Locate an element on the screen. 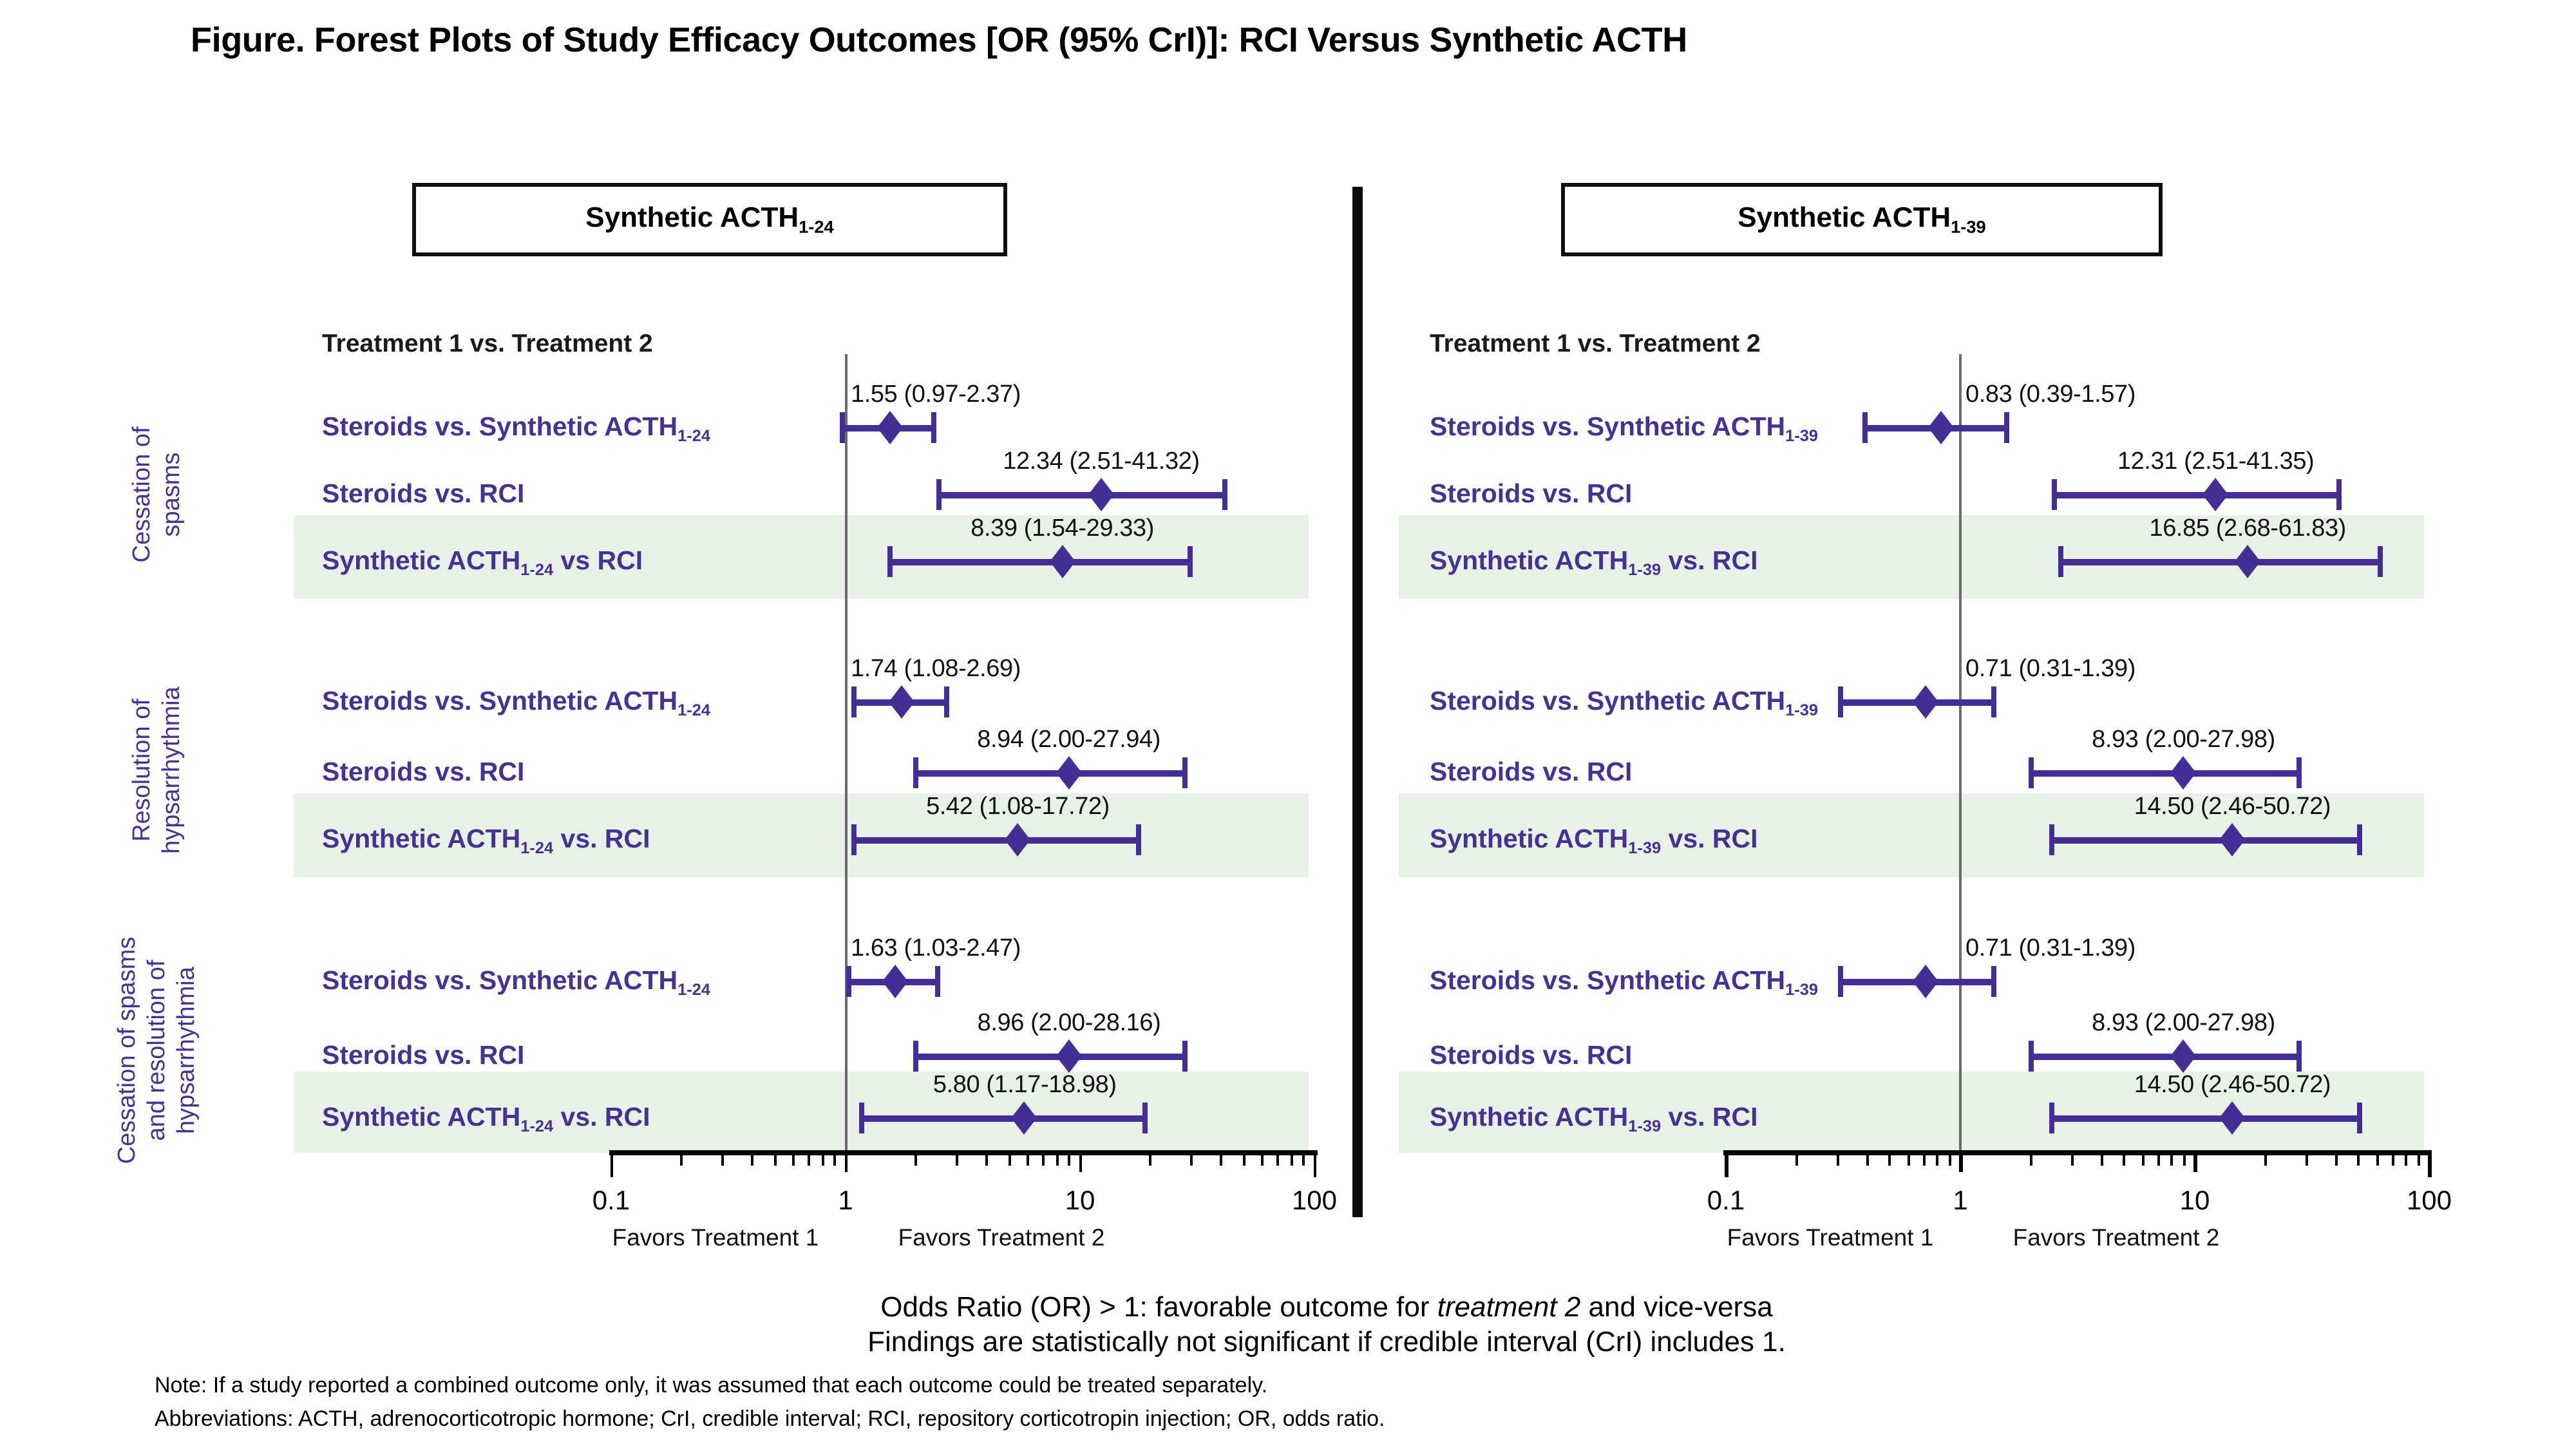  panel-header-title: Synthetic ACTH1-24 is located at coordinates (710, 218).